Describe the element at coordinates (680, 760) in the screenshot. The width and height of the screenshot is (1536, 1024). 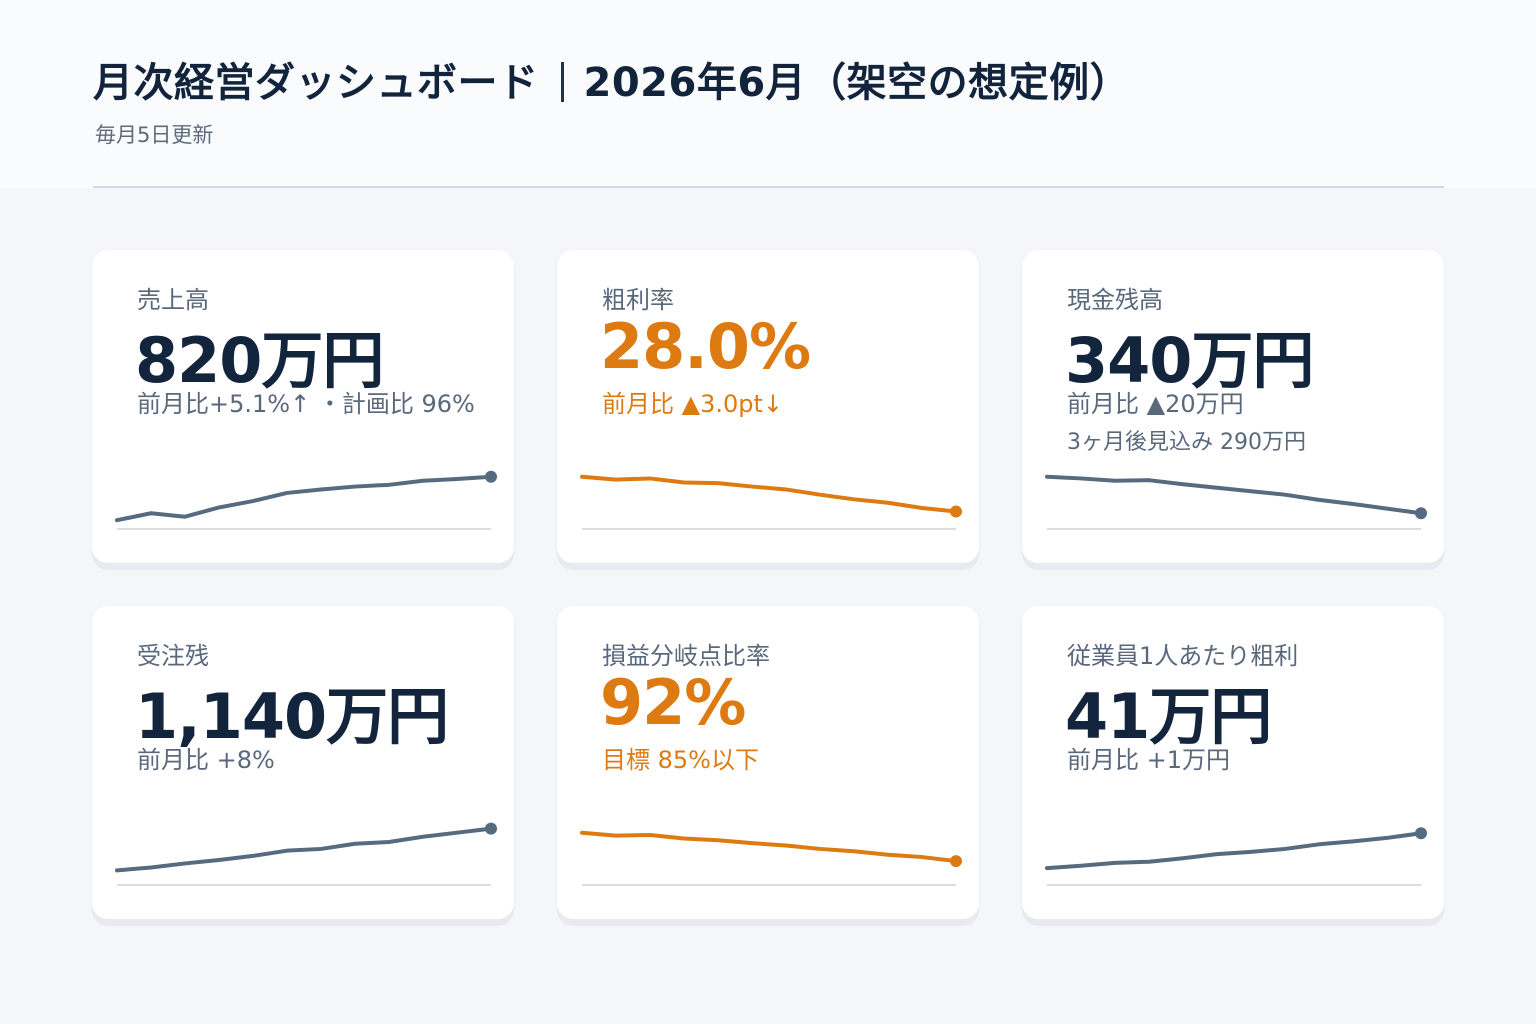
I see `kpi-target: 目標 85%以下` at that location.